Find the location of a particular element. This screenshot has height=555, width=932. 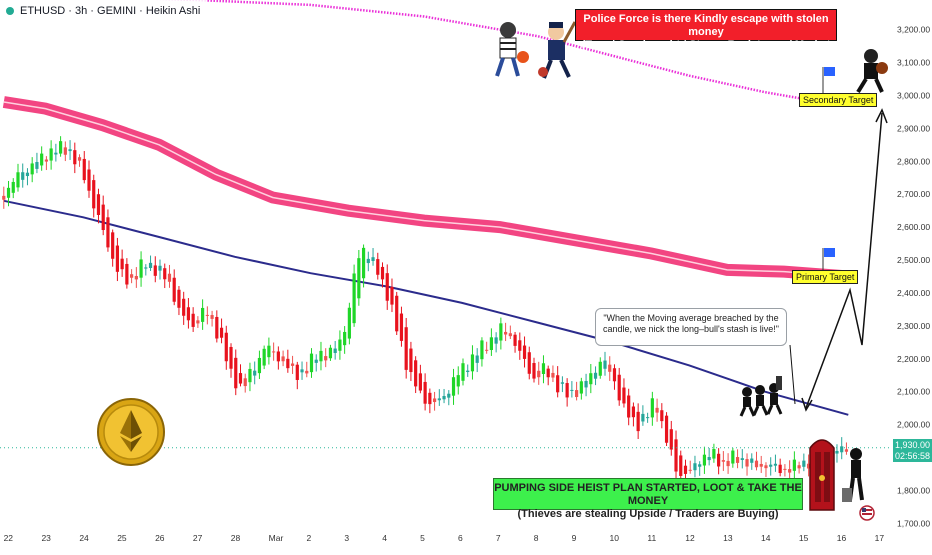

x-tick-label: 6 is located at coordinates (460, 538).